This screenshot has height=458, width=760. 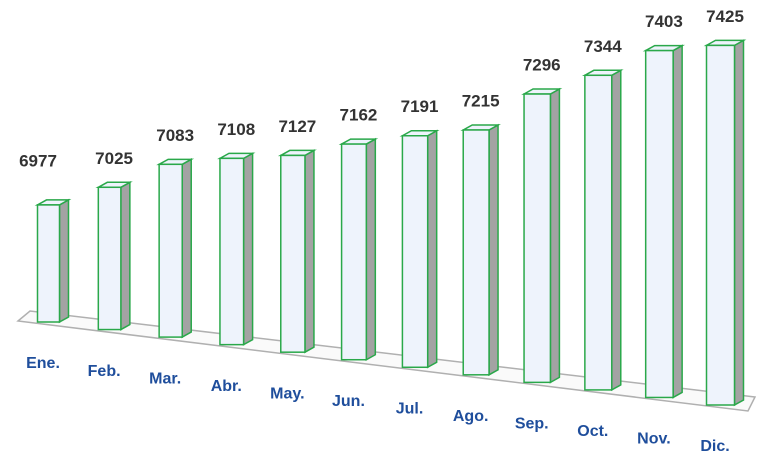 I want to click on x-tick-label: Abr., so click(x=226, y=386).